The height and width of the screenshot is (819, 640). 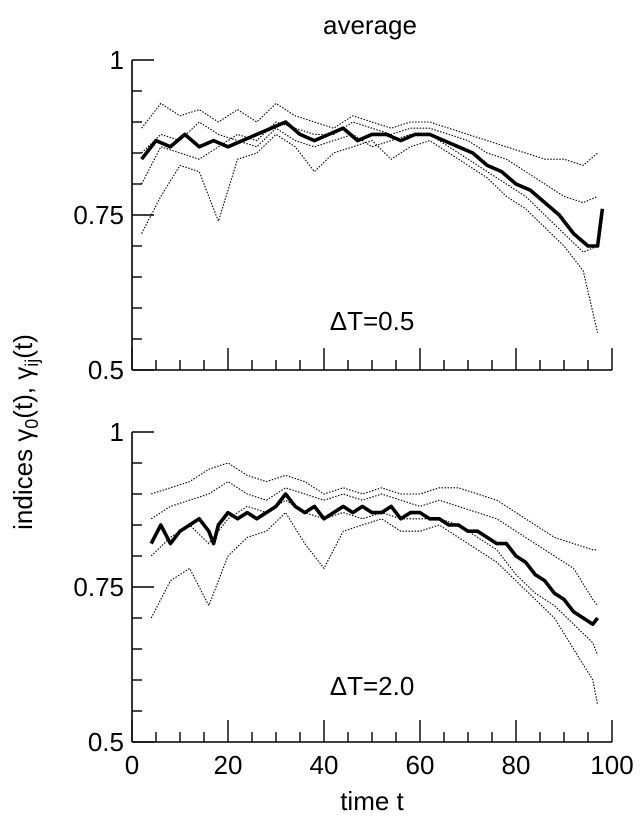 I want to click on x-axis-label: time t, so click(x=372, y=801).